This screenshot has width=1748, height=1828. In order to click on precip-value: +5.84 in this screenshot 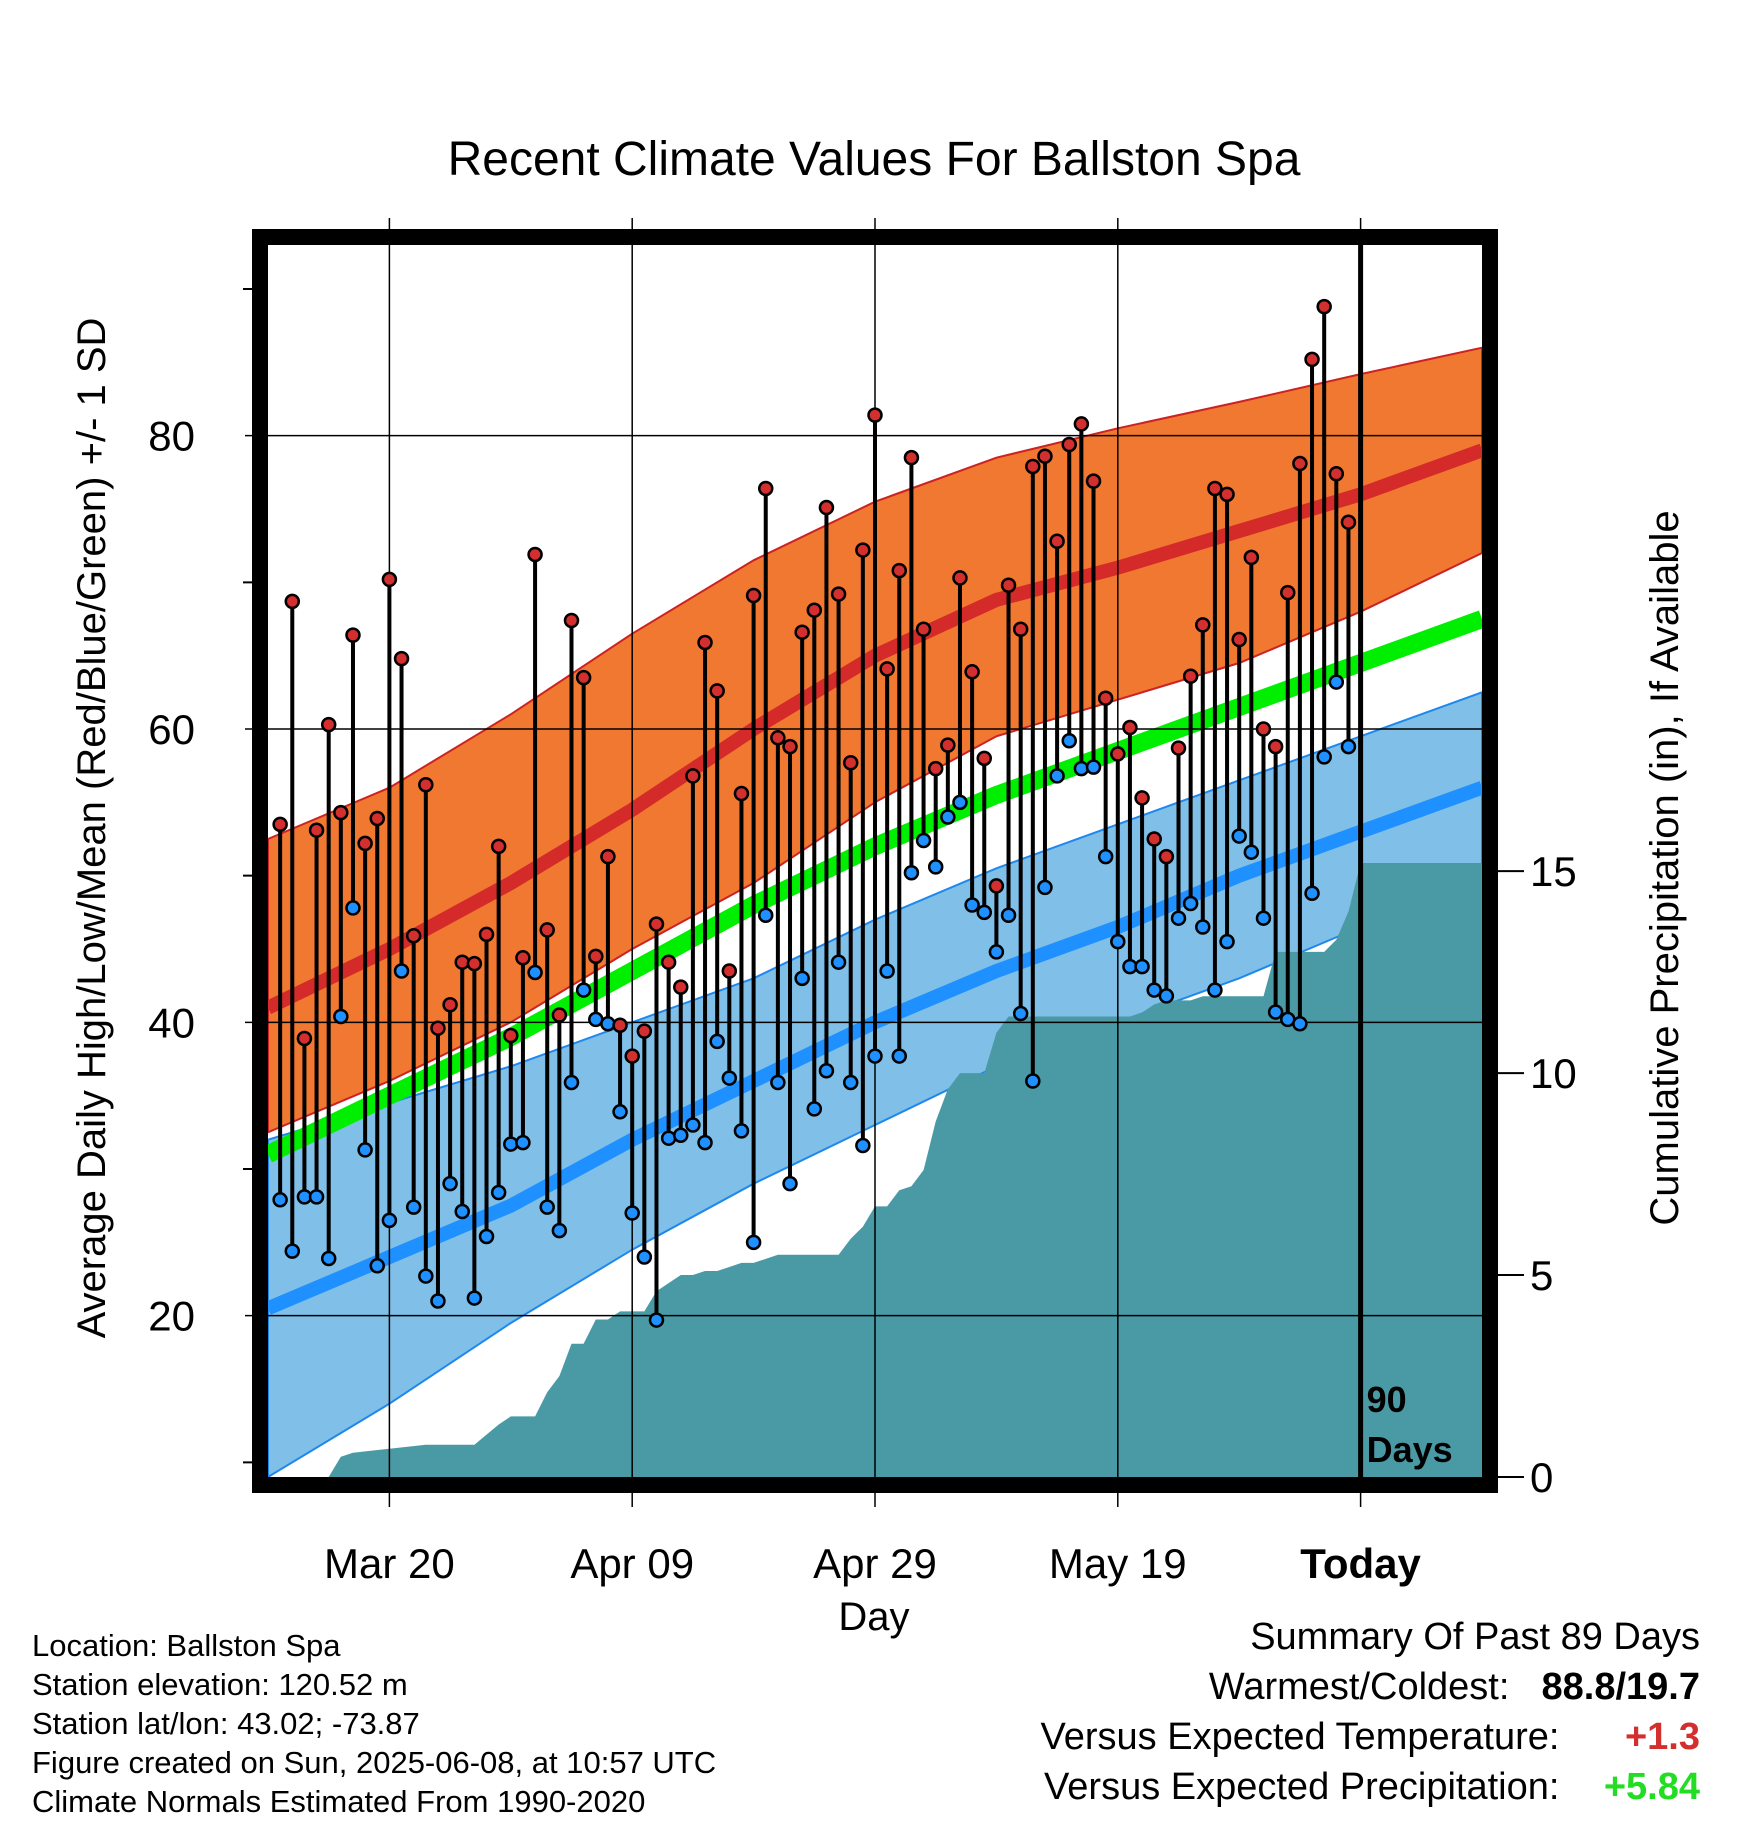, I will do `click(1651, 1787)`.